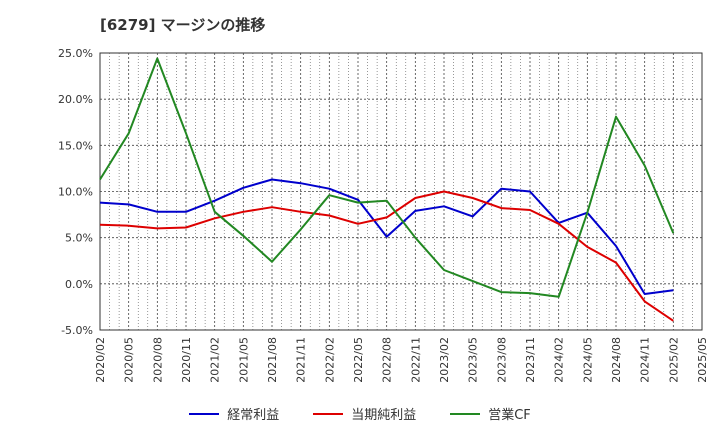  What do you see at coordinates (465, 413) in the screenshot?
I see `legend-swatch-eigyo-cf` at bounding box center [465, 413].